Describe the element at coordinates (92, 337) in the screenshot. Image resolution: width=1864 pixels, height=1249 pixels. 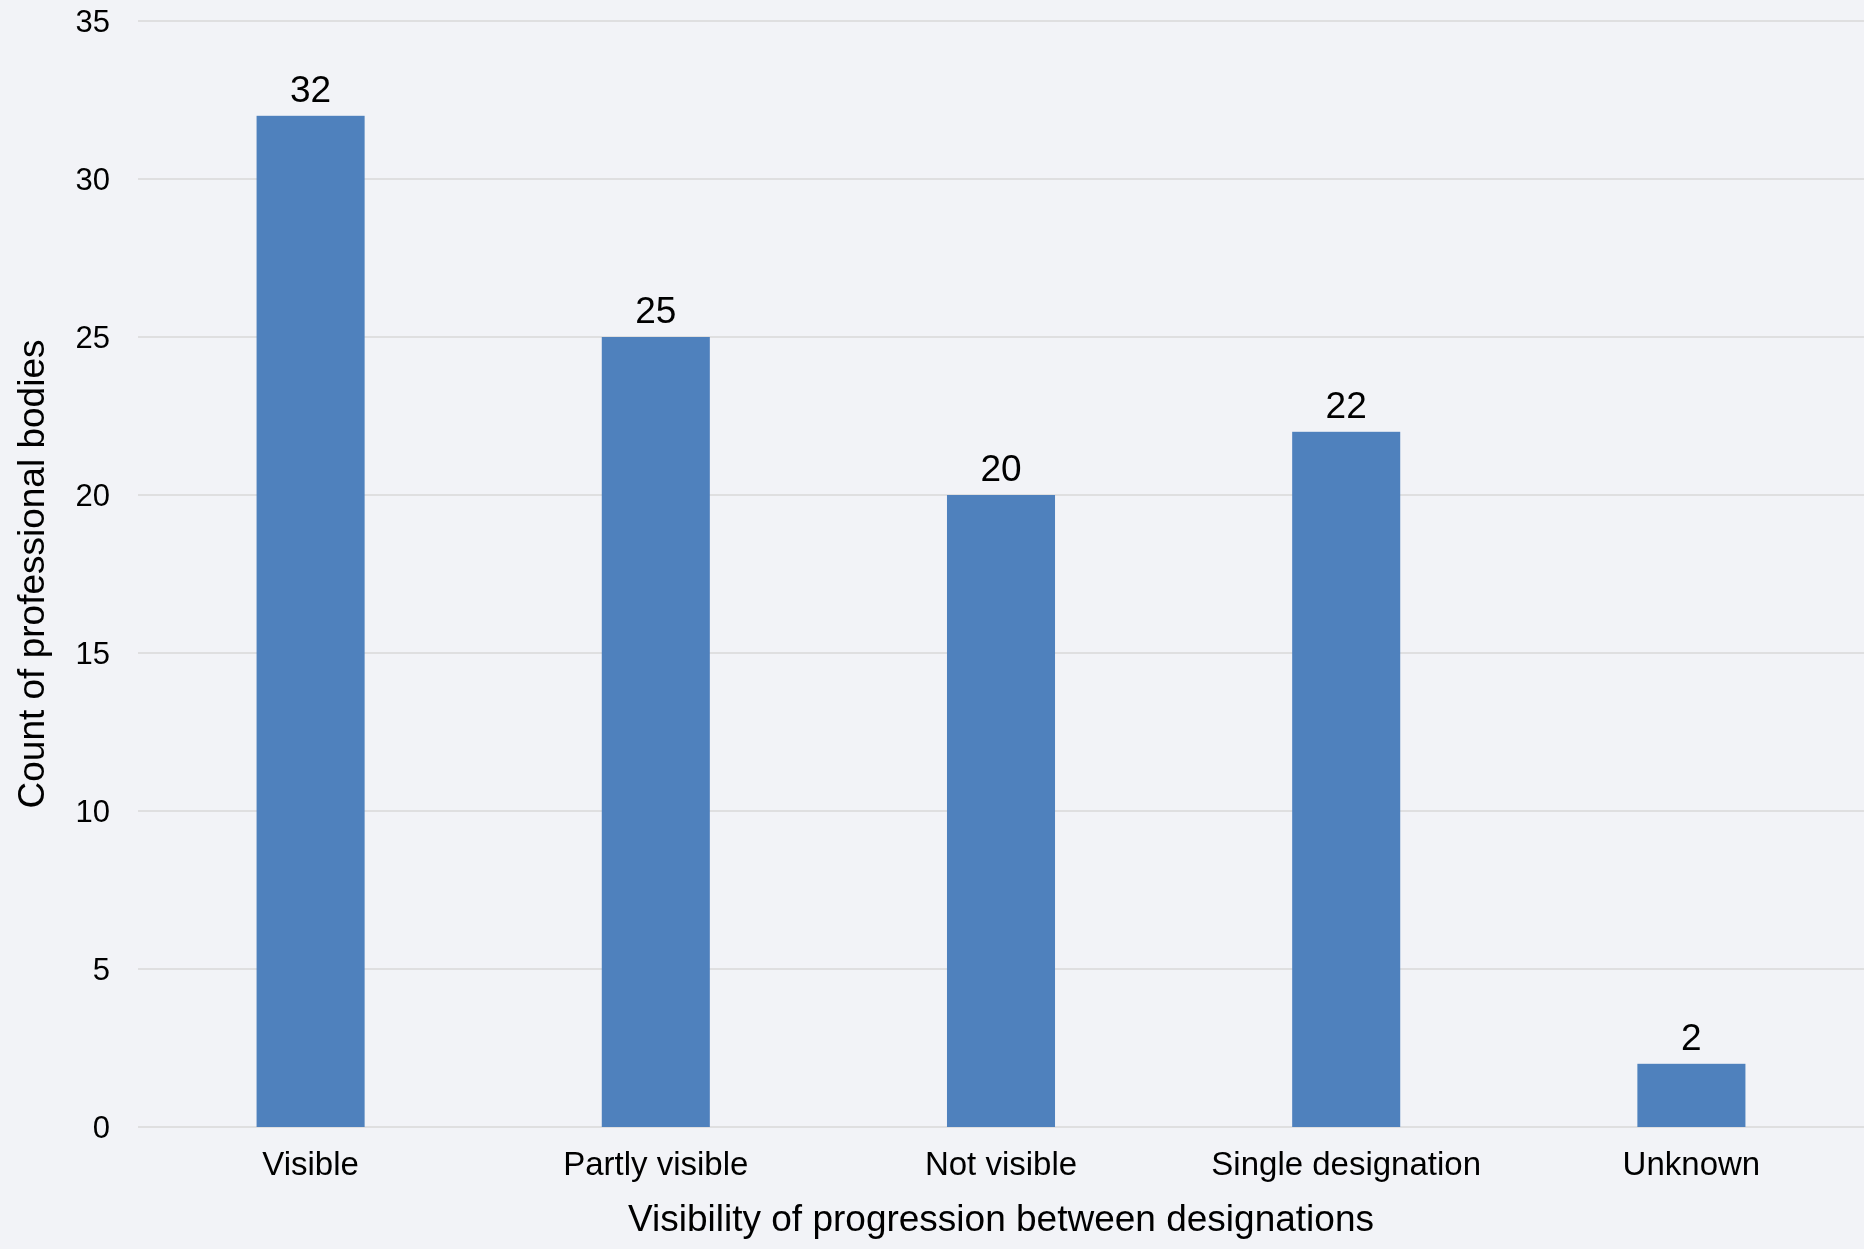
I see `y-tick-label: 25` at that location.